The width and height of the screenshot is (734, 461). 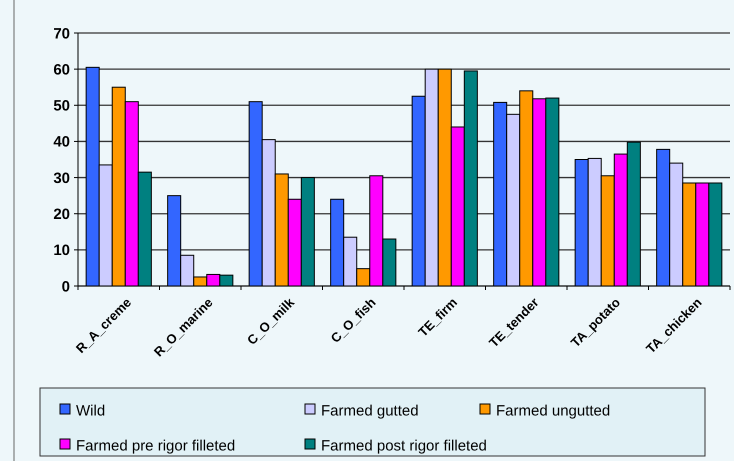 What do you see at coordinates (61, 178) in the screenshot?
I see `y-tick-label: 30` at bounding box center [61, 178].